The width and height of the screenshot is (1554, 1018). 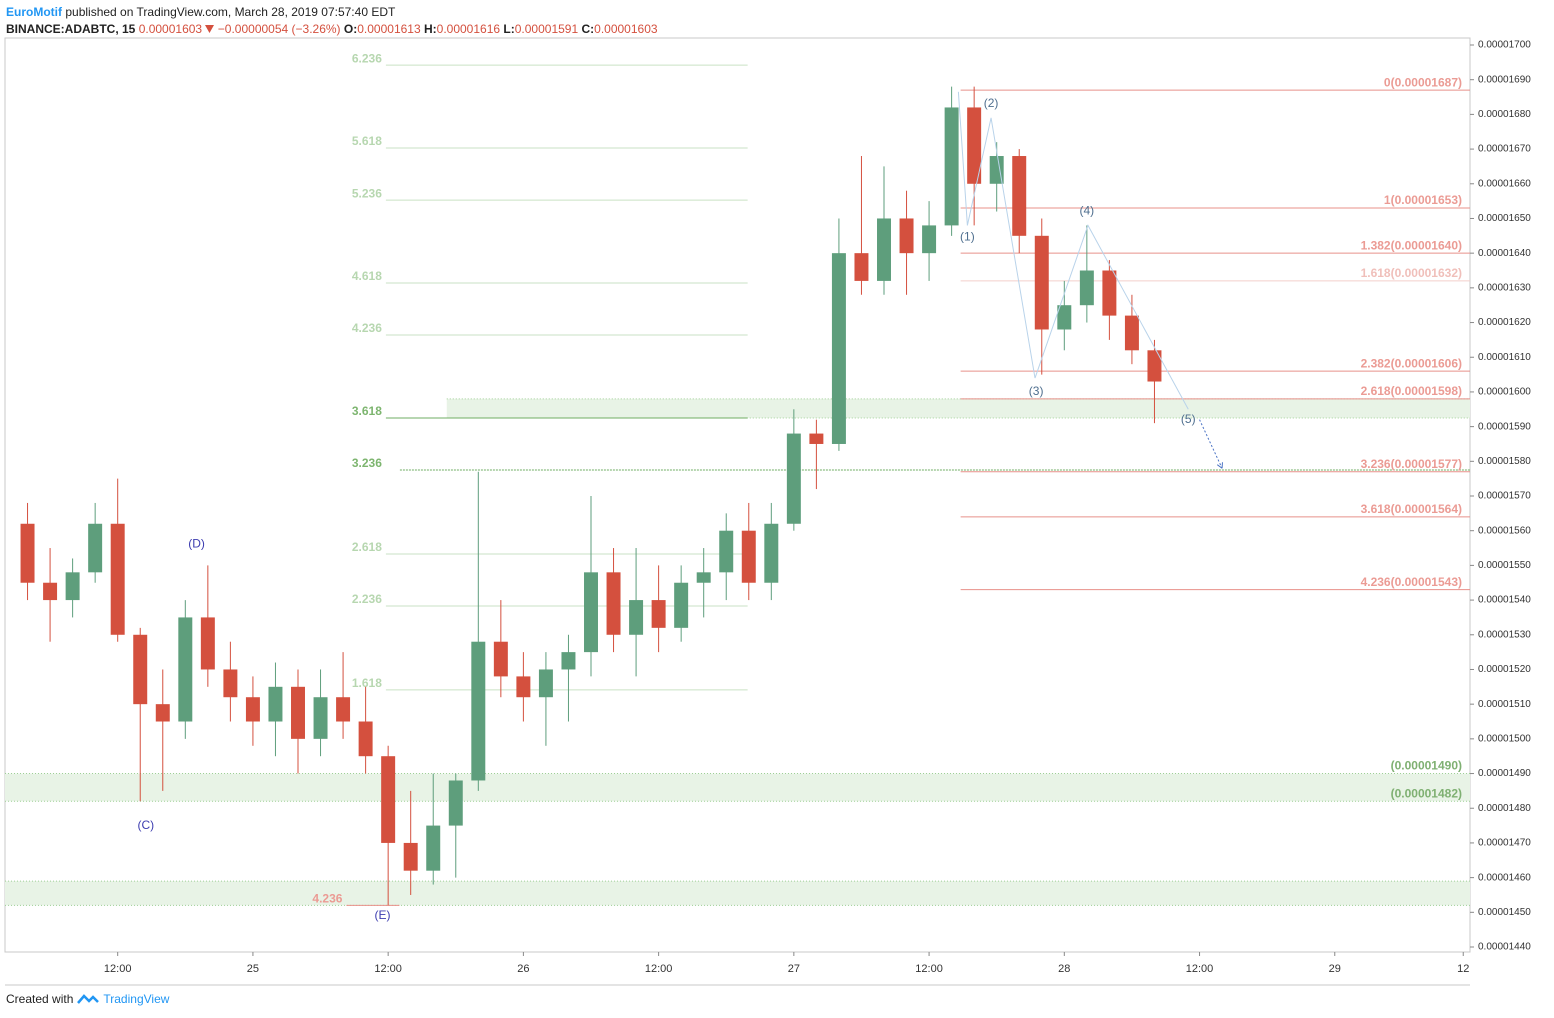 What do you see at coordinates (1426, 766) in the screenshot?
I see `zone-price-label: (0.00001490)` at bounding box center [1426, 766].